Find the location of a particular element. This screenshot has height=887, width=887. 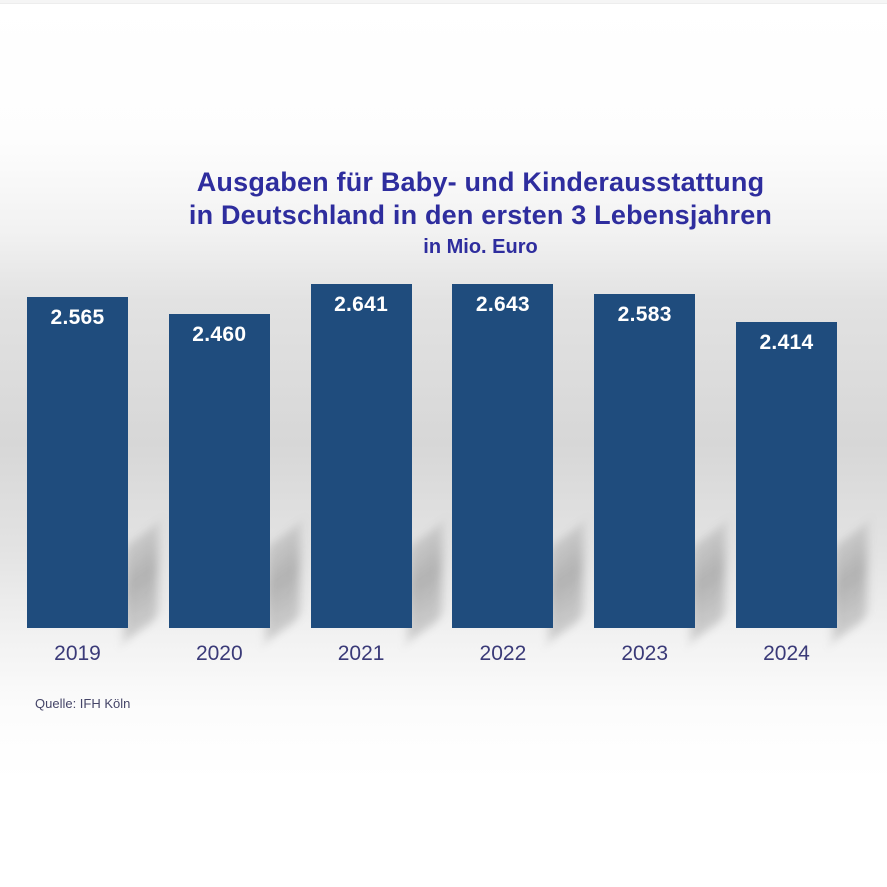

x-axis-label-2022: 2022 is located at coordinates (503, 653).